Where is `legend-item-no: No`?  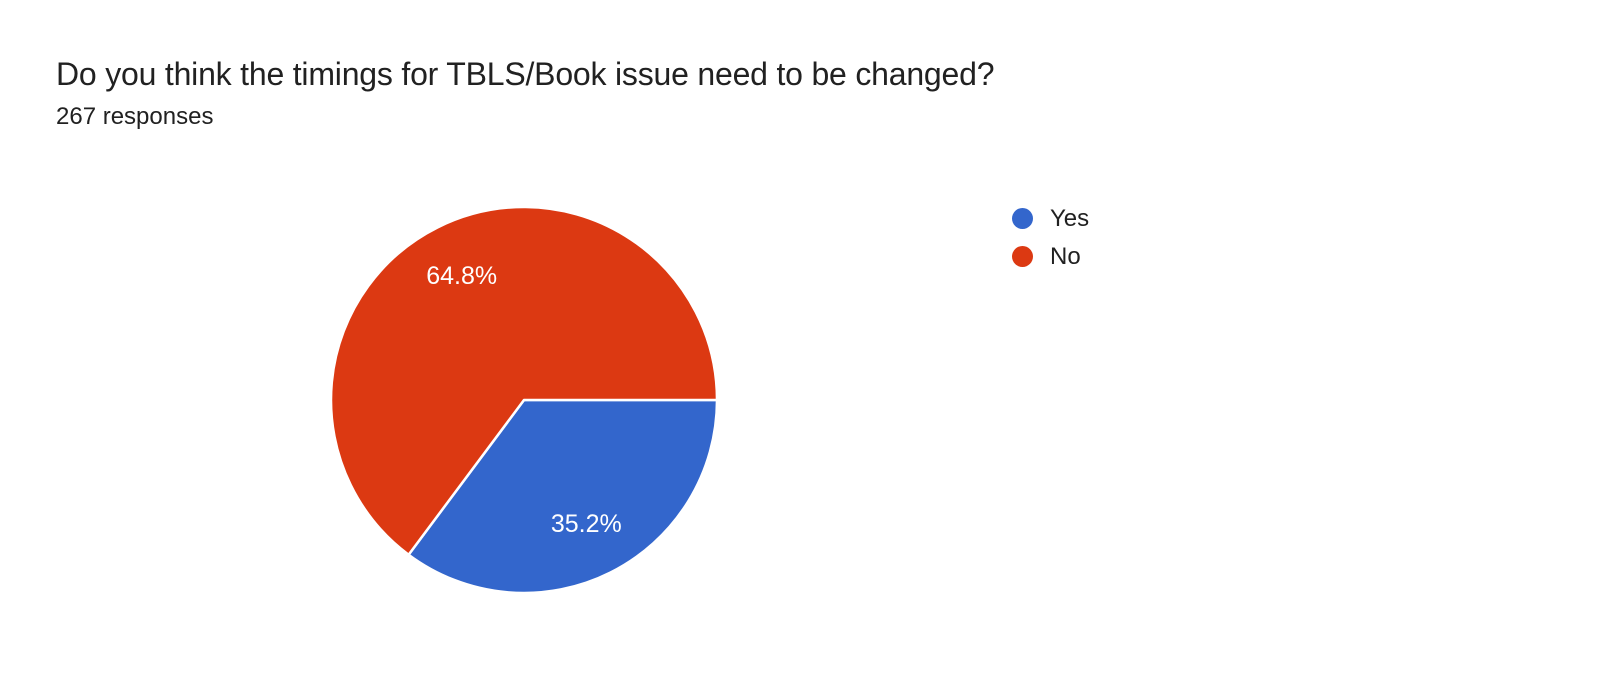
legend-item-no: No is located at coordinates (1050, 256).